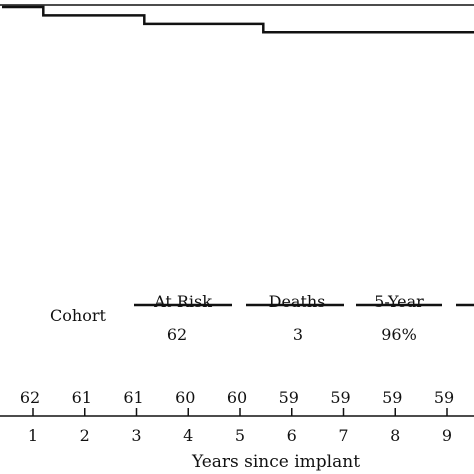 The height and width of the screenshot is (474, 474). Describe the element at coordinates (343, 435) in the screenshot. I see `x-tick-label-7: 7` at that location.